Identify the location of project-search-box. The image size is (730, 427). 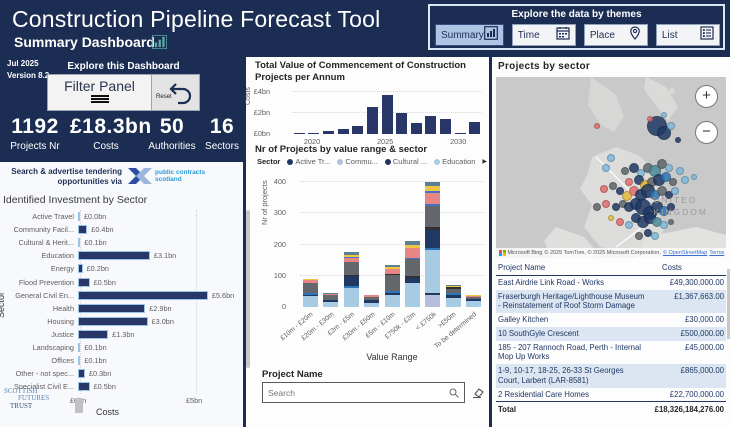
(363, 392).